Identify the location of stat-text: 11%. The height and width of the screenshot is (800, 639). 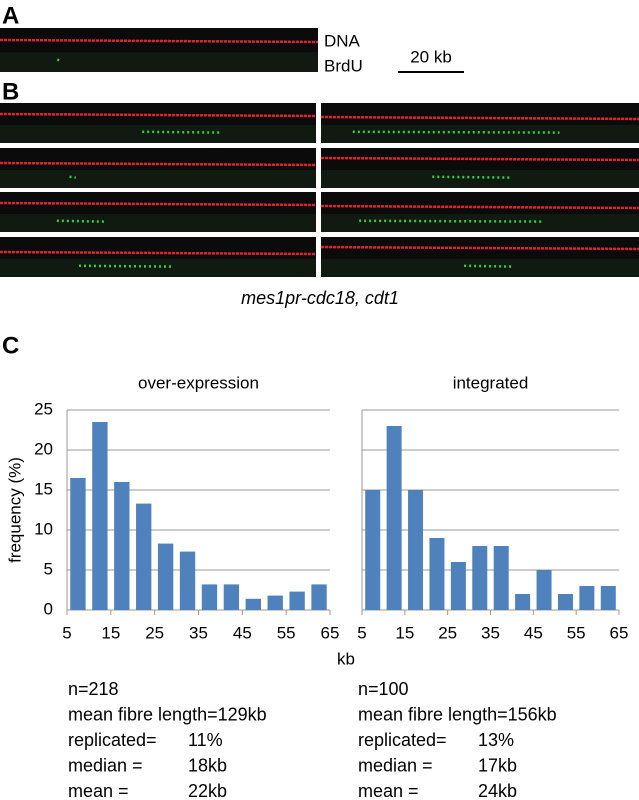
(205, 740).